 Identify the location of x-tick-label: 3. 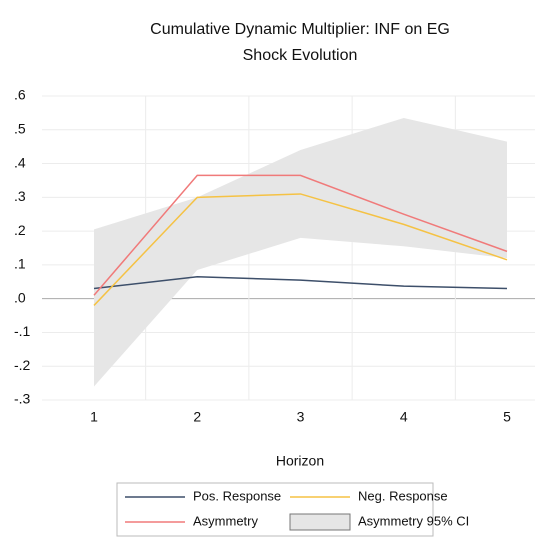
(301, 417).